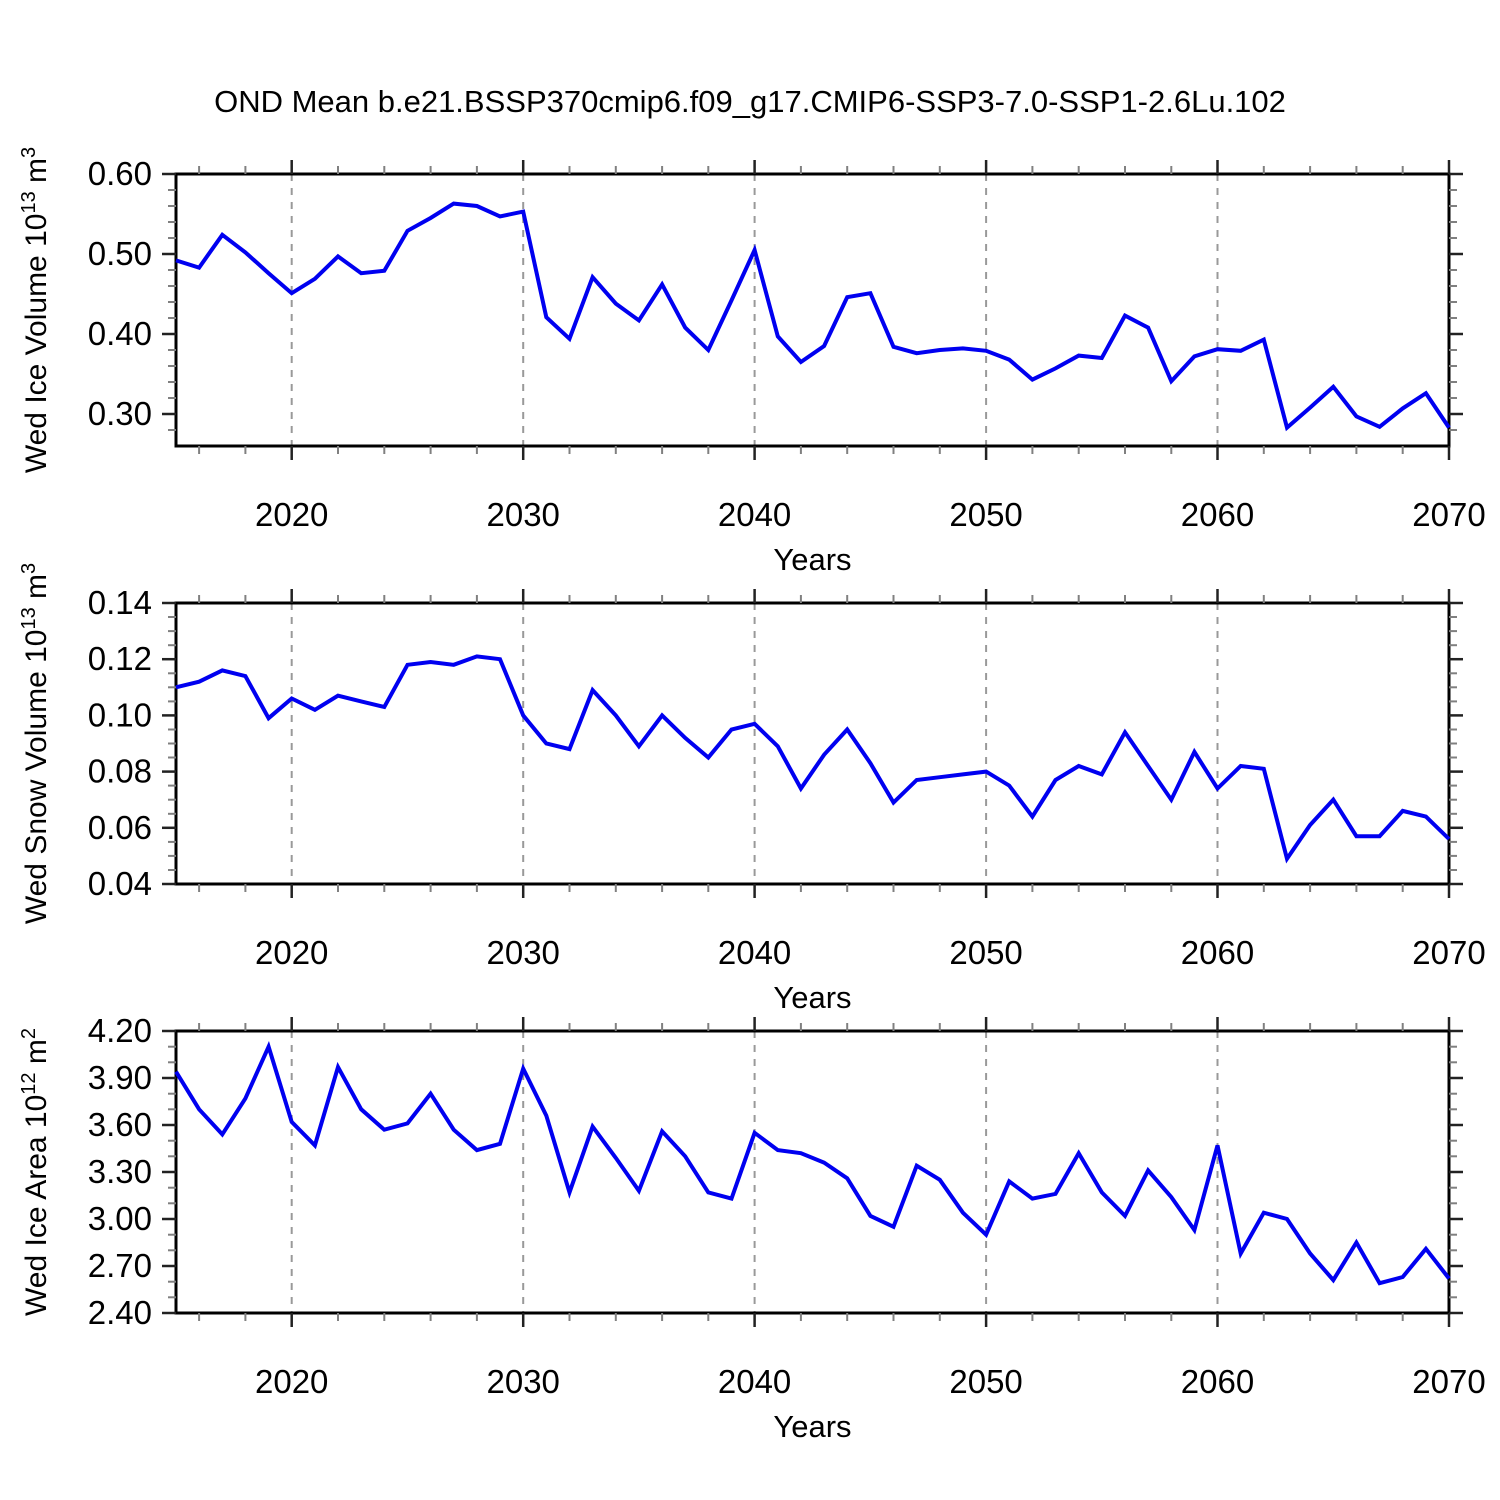 Image resolution: width=1500 pixels, height=1500 pixels. Describe the element at coordinates (35, 743) in the screenshot. I see `y-axis-label: Wed Snow Volume 1013 m3` at that location.